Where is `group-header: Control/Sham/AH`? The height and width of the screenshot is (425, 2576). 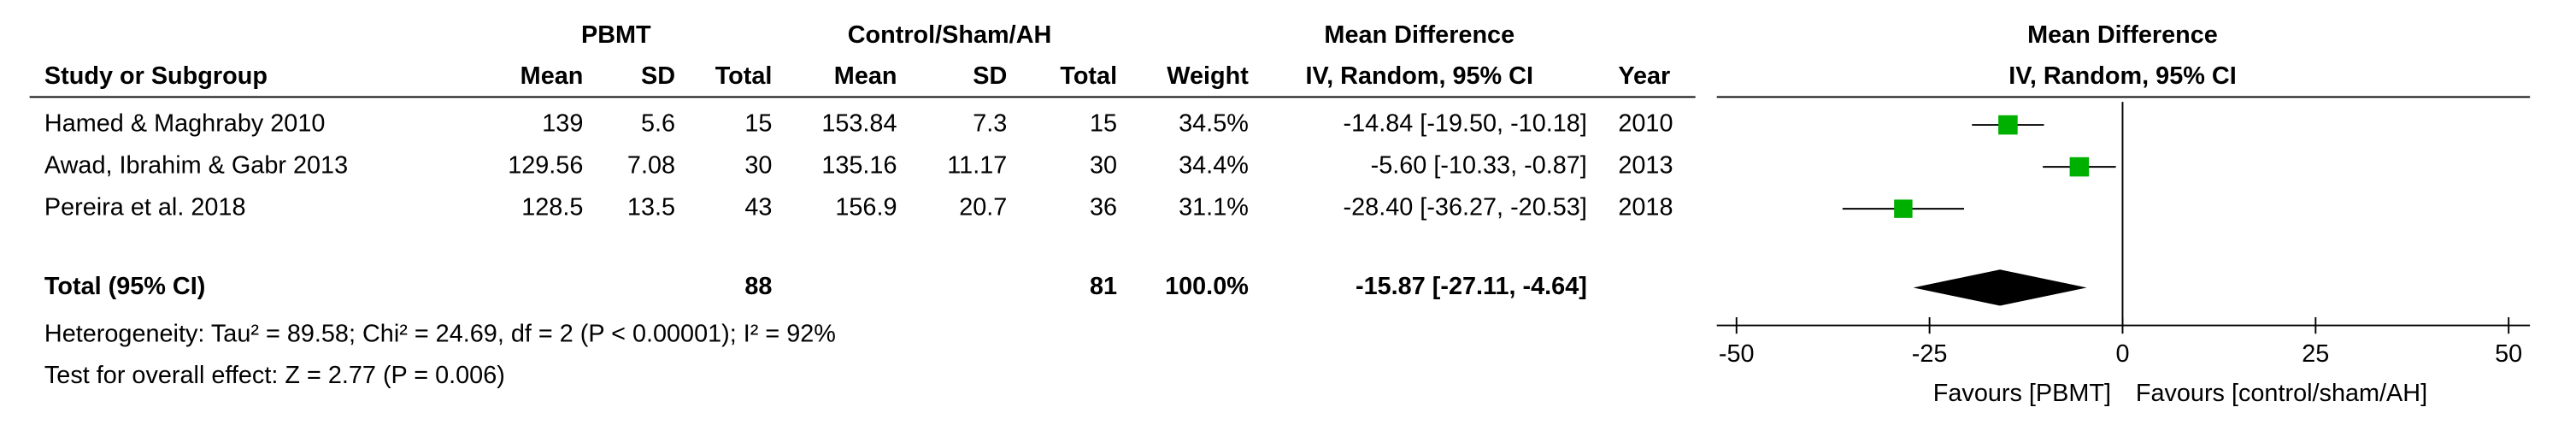 group-header: Control/Sham/AH is located at coordinates (950, 35).